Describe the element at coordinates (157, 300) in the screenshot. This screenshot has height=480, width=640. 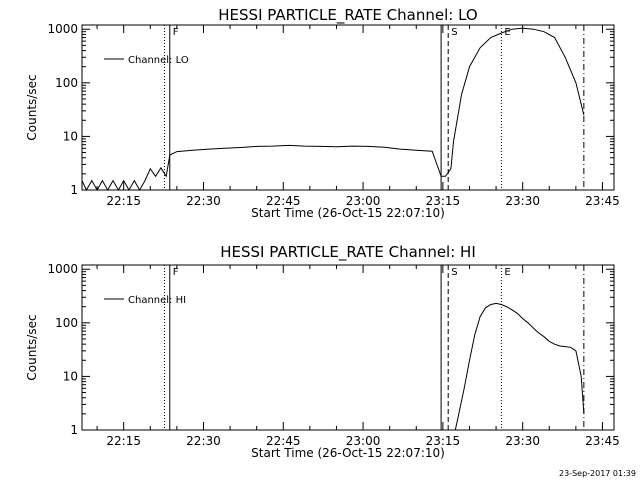
I see `legend-label: Channel: HI` at that location.